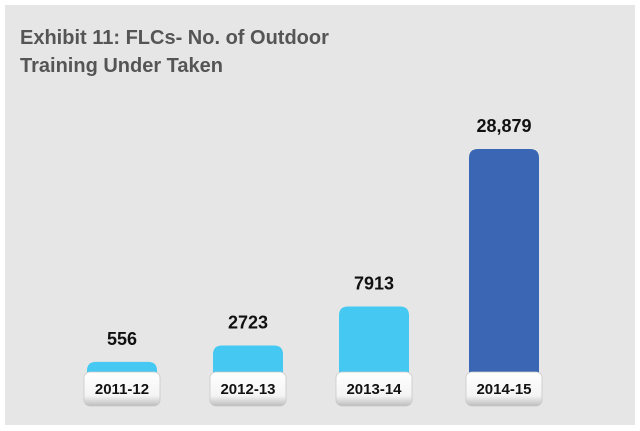 The width and height of the screenshot is (640, 431). I want to click on x-tick-label: 2011-12, so click(122, 389).